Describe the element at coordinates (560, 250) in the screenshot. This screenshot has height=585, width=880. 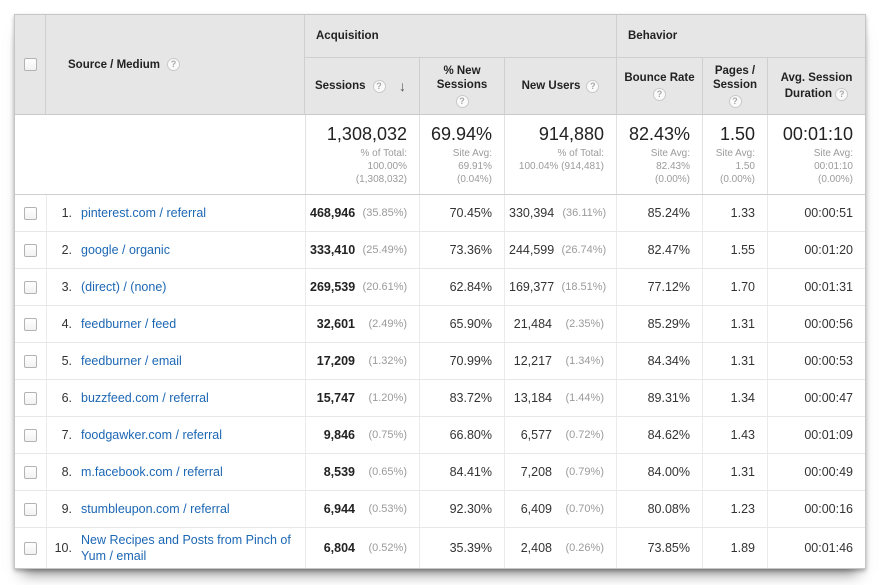
I see `new-users-cell: 244,599 (26.74%)` at that location.